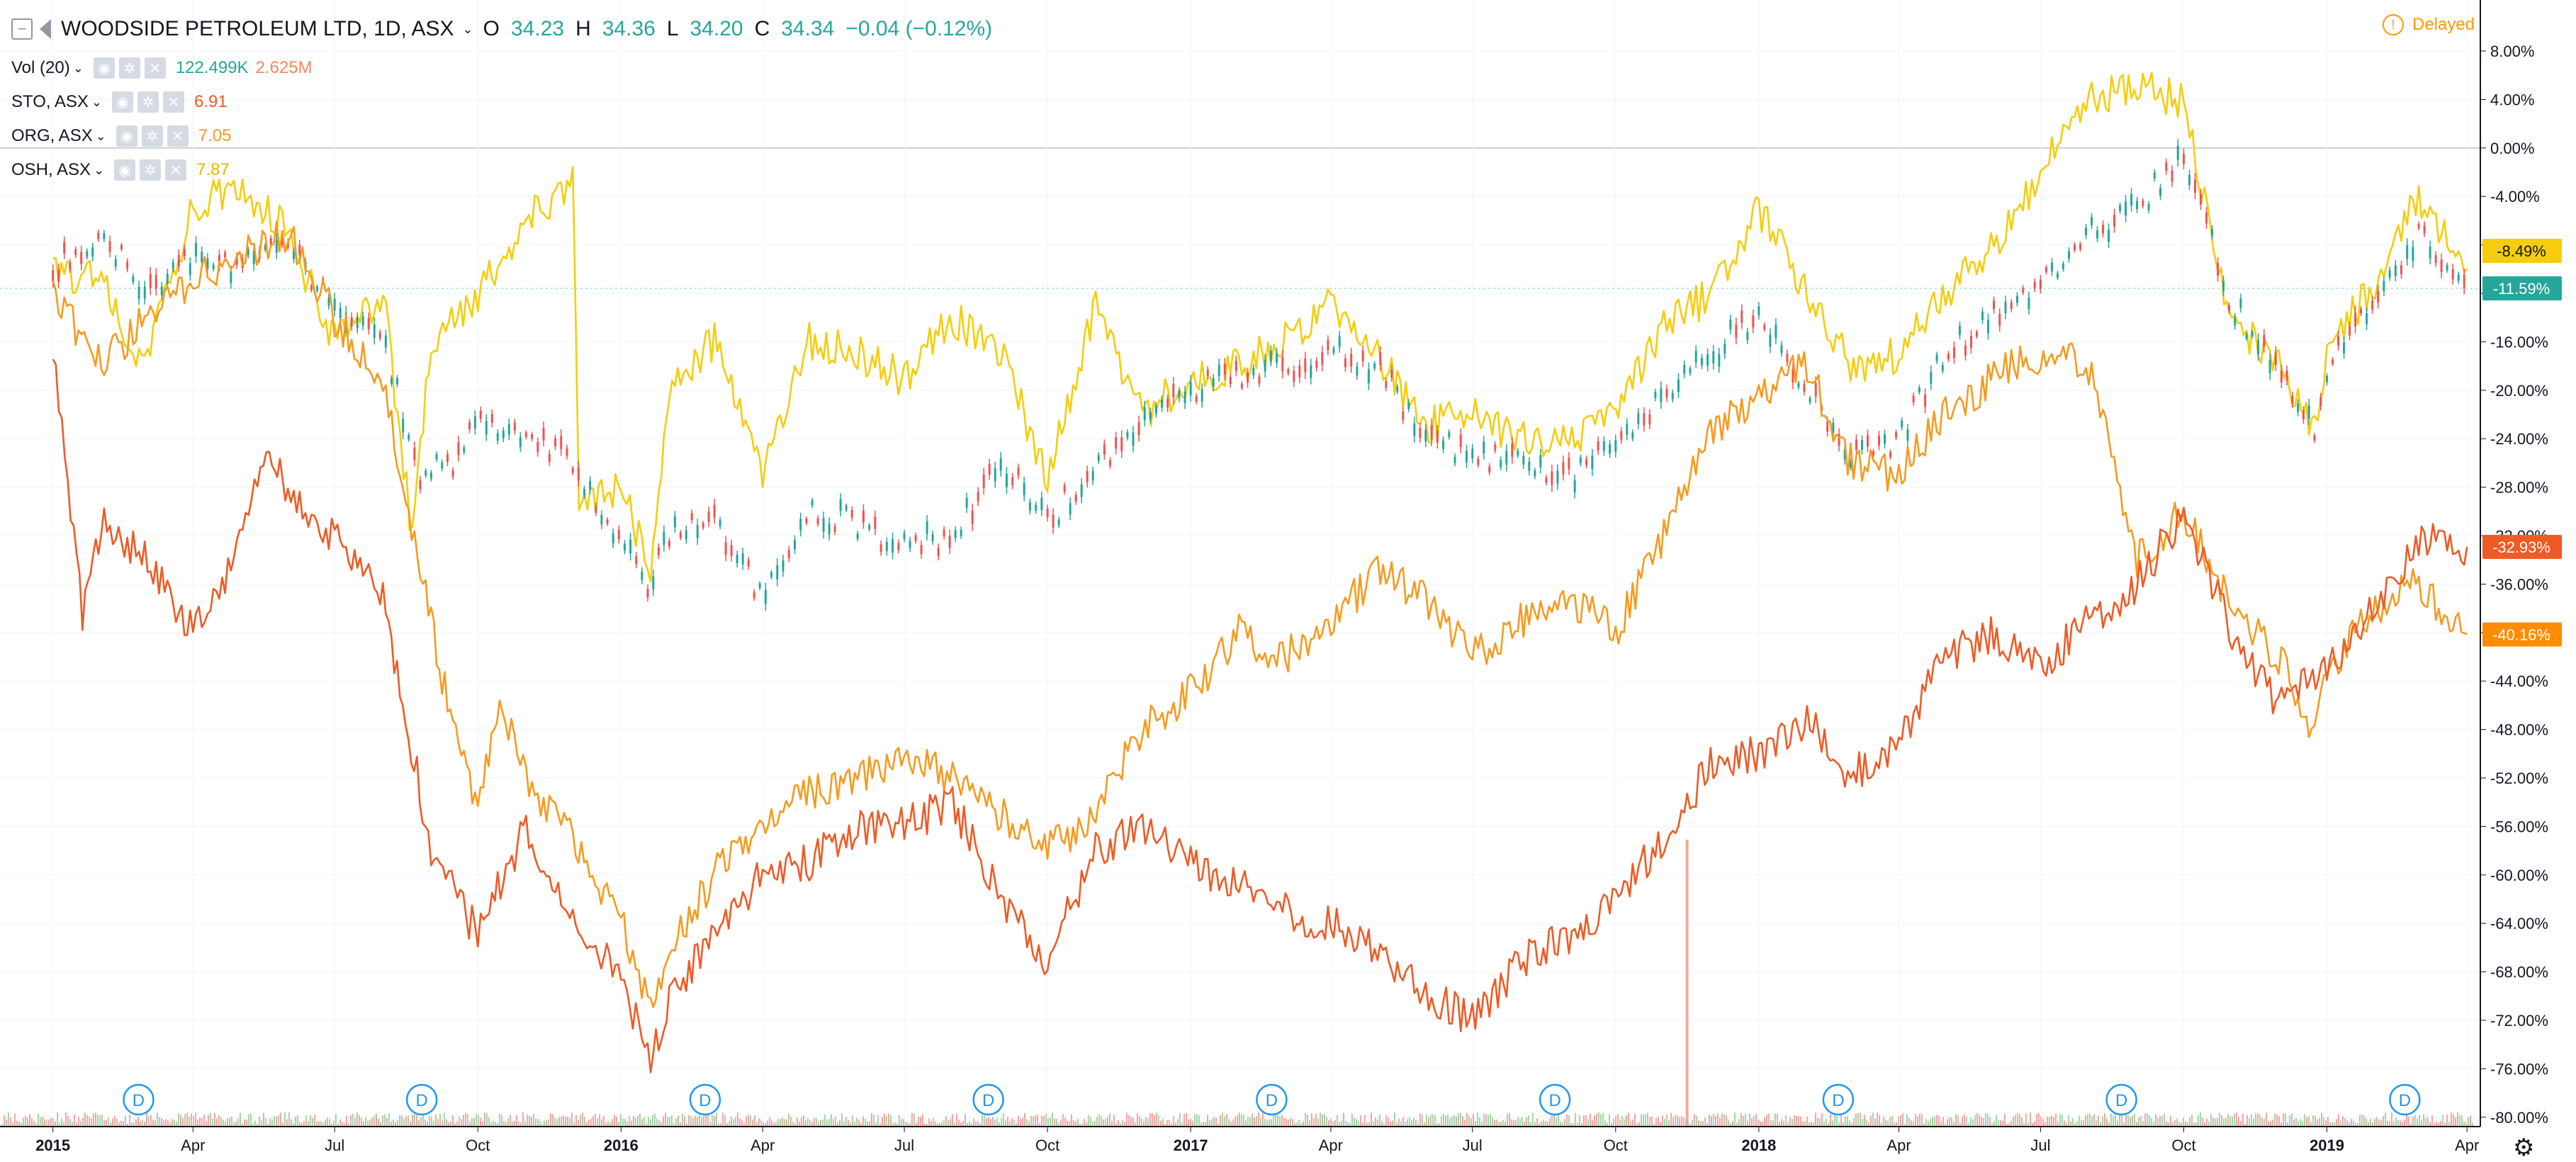 Image resolution: width=2576 pixels, height=1162 pixels. What do you see at coordinates (501, 68) in the screenshot?
I see `volume-legend-row: Vol (20) ⌄ ◉ ✲ ✕ 122.499K 2.625M` at bounding box center [501, 68].